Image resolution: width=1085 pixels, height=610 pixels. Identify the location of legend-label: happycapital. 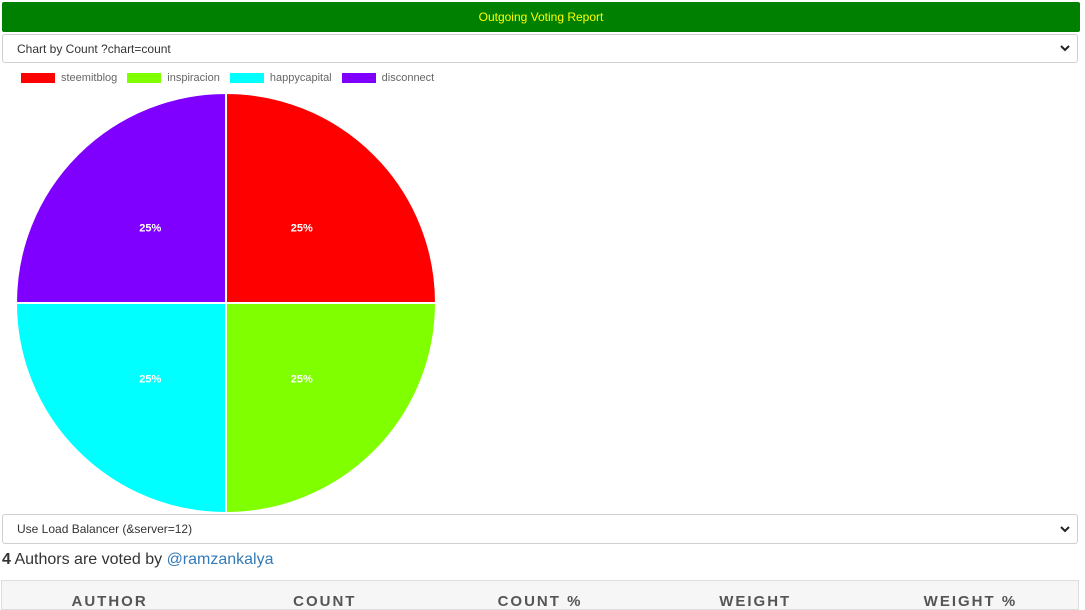
(300, 78).